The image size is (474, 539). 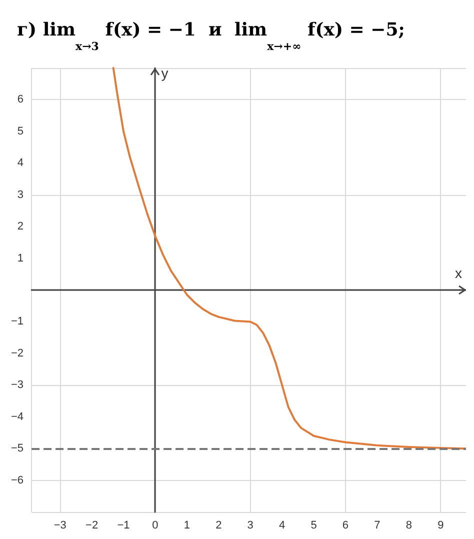 What do you see at coordinates (282, 526) in the screenshot?
I see `x-tick-label: 4` at bounding box center [282, 526].